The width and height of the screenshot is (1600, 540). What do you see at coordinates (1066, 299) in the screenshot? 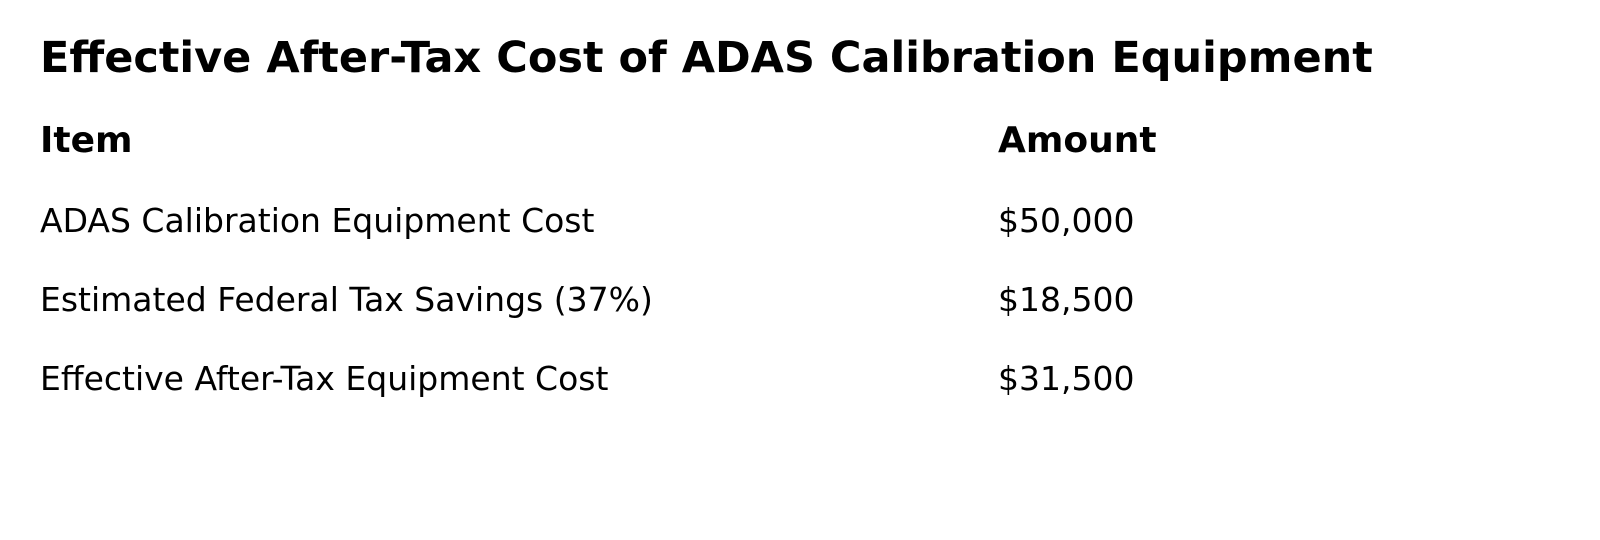
I see `row-1-amount-value: $18,500` at bounding box center [1066, 299].